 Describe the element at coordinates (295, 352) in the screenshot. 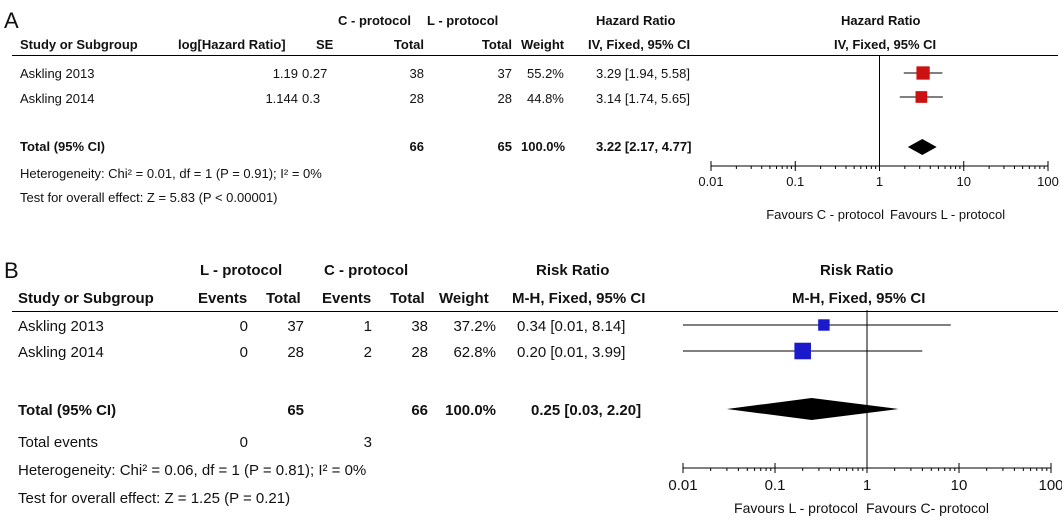

I see `b-row2-l-total: 28` at that location.